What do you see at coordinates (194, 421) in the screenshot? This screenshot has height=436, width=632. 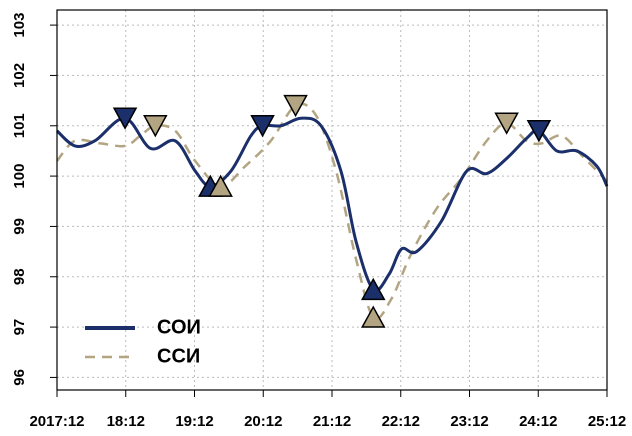 I see `x-tick-label: 19:12` at bounding box center [194, 421].